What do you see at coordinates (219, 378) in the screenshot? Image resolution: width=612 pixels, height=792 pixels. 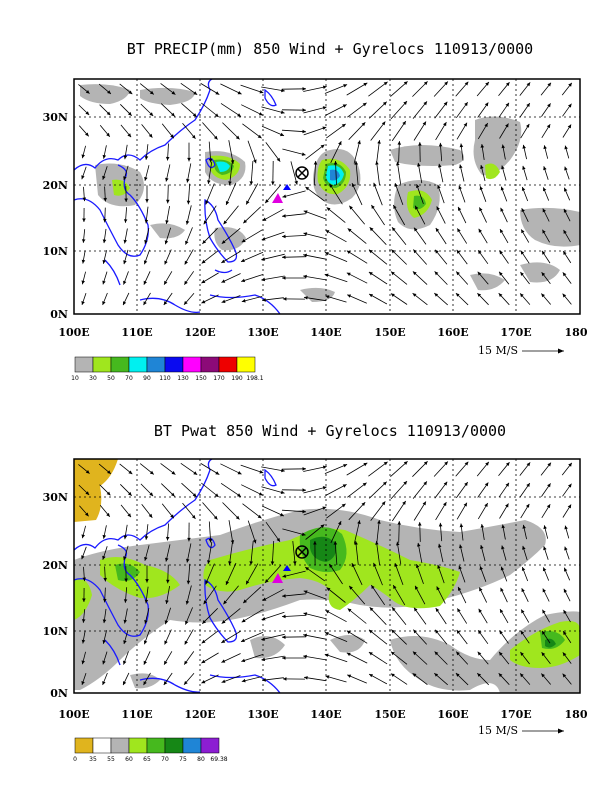 I see `precip-colorbar-label: 170` at bounding box center [219, 378].